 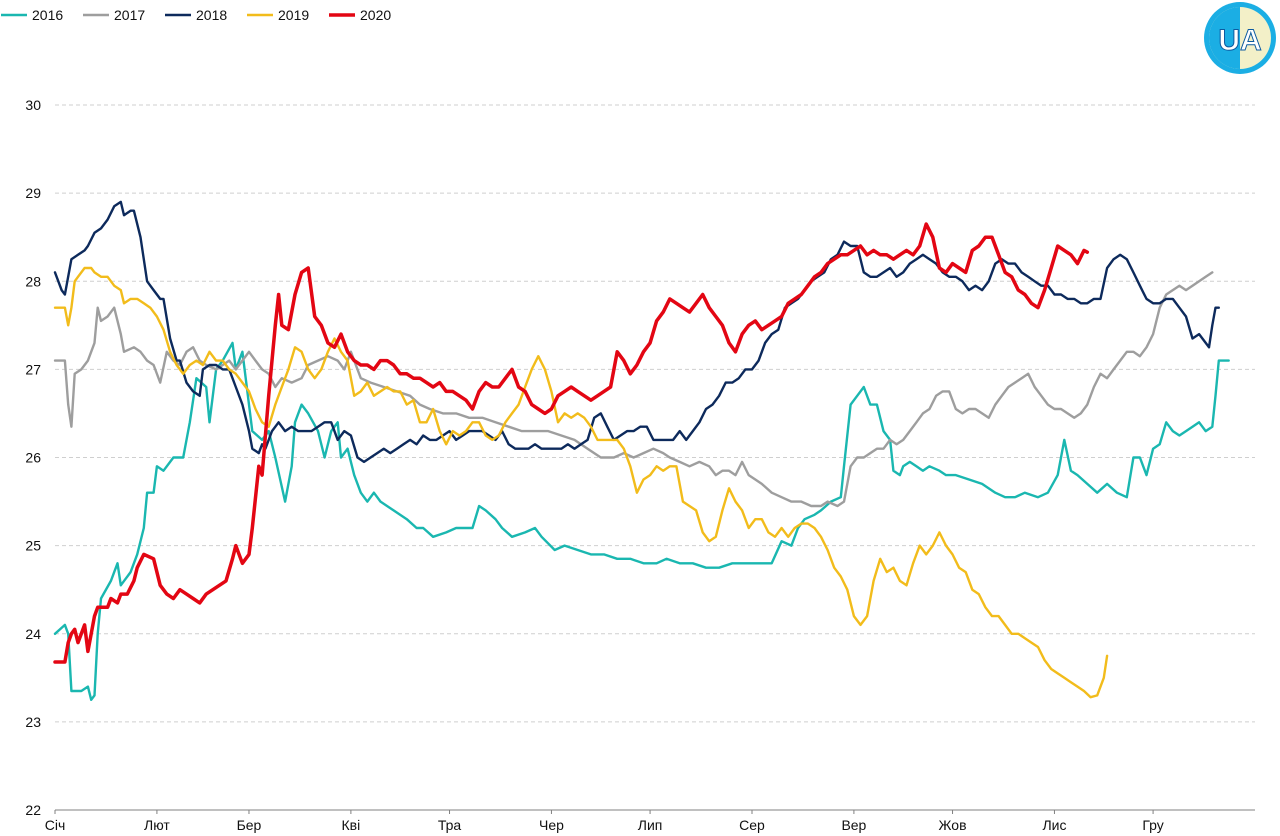 I want to click on x-tick-label: Сер, so click(x=752, y=825).